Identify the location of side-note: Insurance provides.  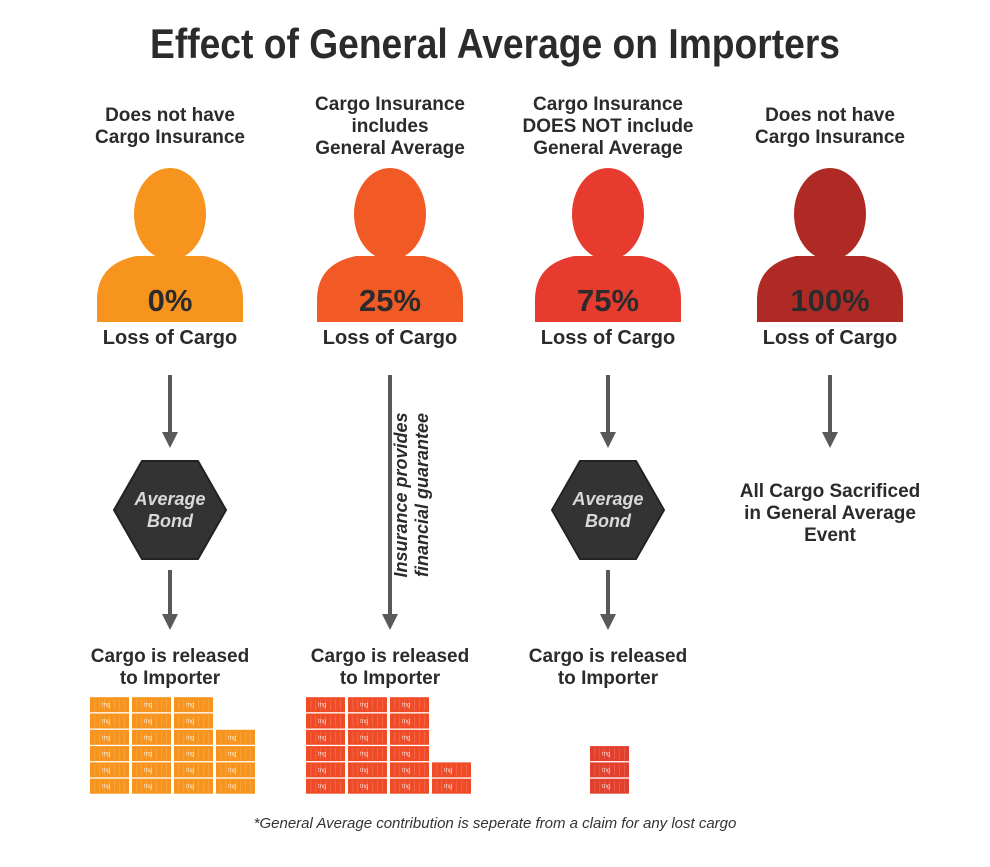
(401, 494).